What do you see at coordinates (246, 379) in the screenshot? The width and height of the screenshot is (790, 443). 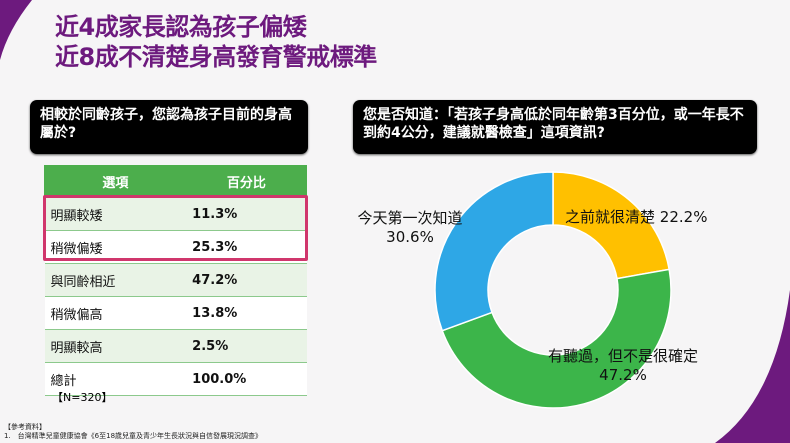 I see `percent-cell: 100.0%` at bounding box center [246, 379].